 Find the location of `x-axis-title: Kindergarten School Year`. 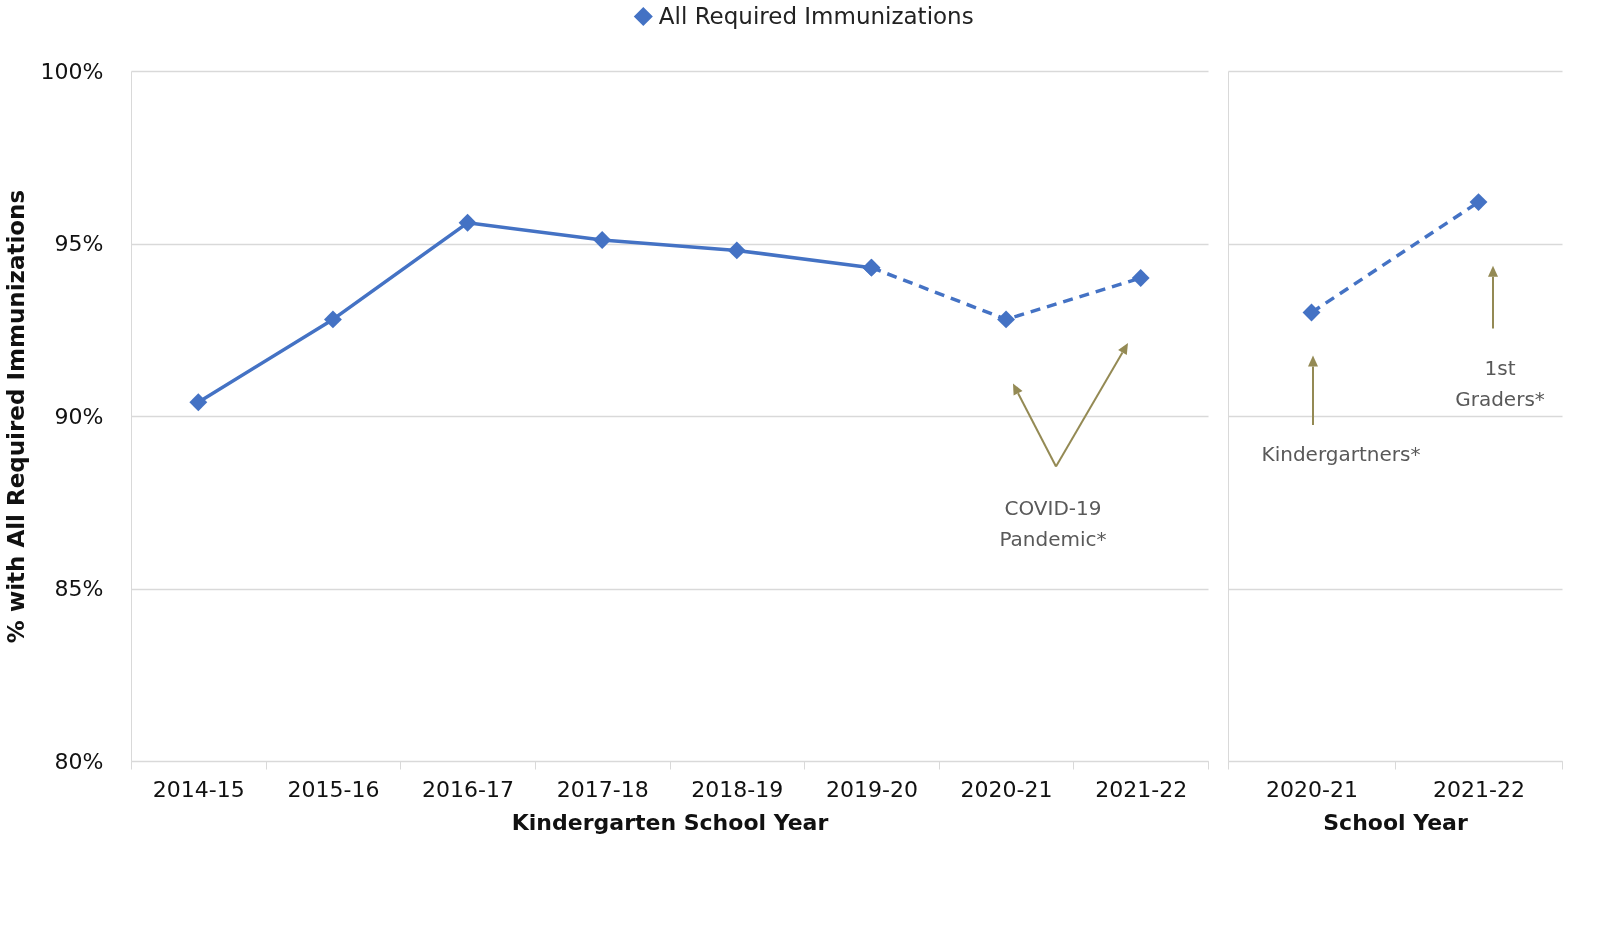

x-axis-title: Kindergarten School Year is located at coordinates (670, 822).